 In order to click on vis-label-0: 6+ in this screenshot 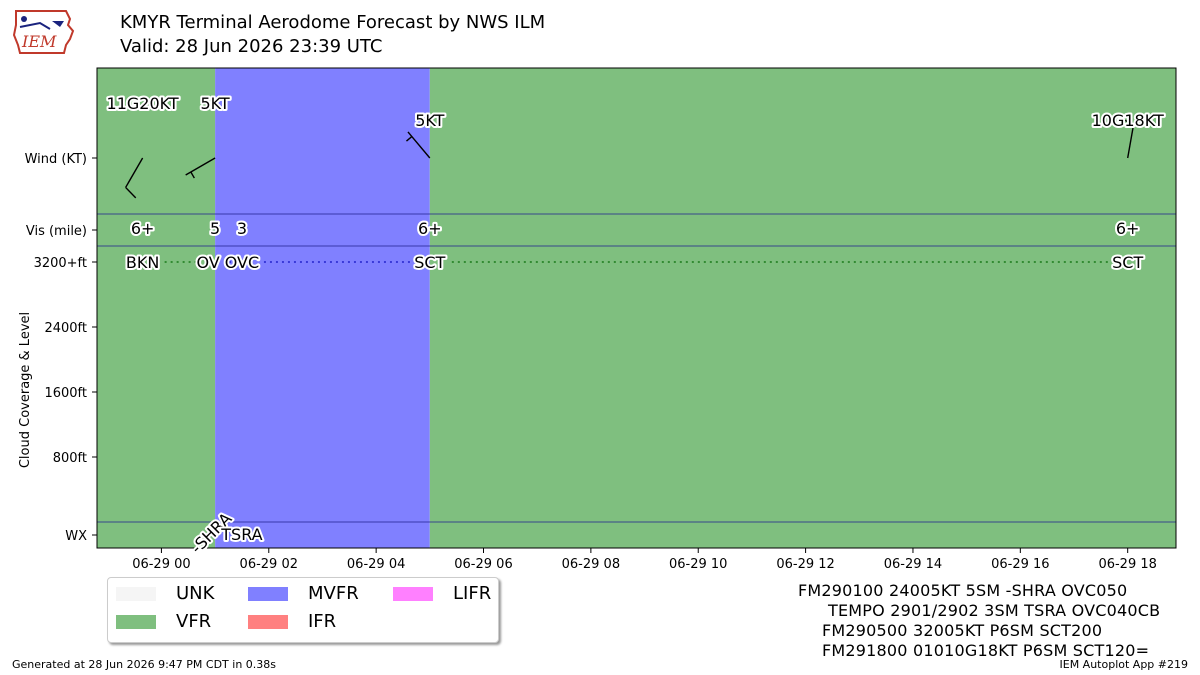, I will do `click(143, 228)`.